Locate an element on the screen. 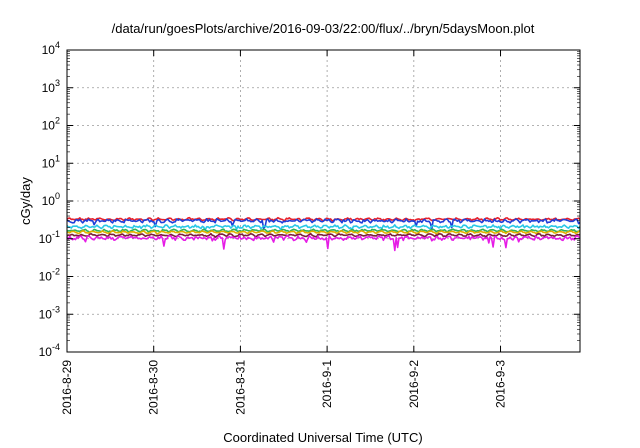 This screenshot has width=640, height=448. y-tick-label: 10⁰ is located at coordinates (51, 199).